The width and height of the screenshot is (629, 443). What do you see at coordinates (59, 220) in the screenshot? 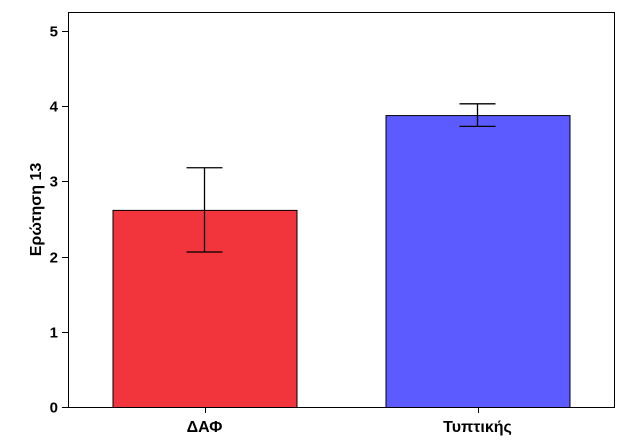
I see `y-axis: 0 1 2 3 4 5` at bounding box center [59, 220].